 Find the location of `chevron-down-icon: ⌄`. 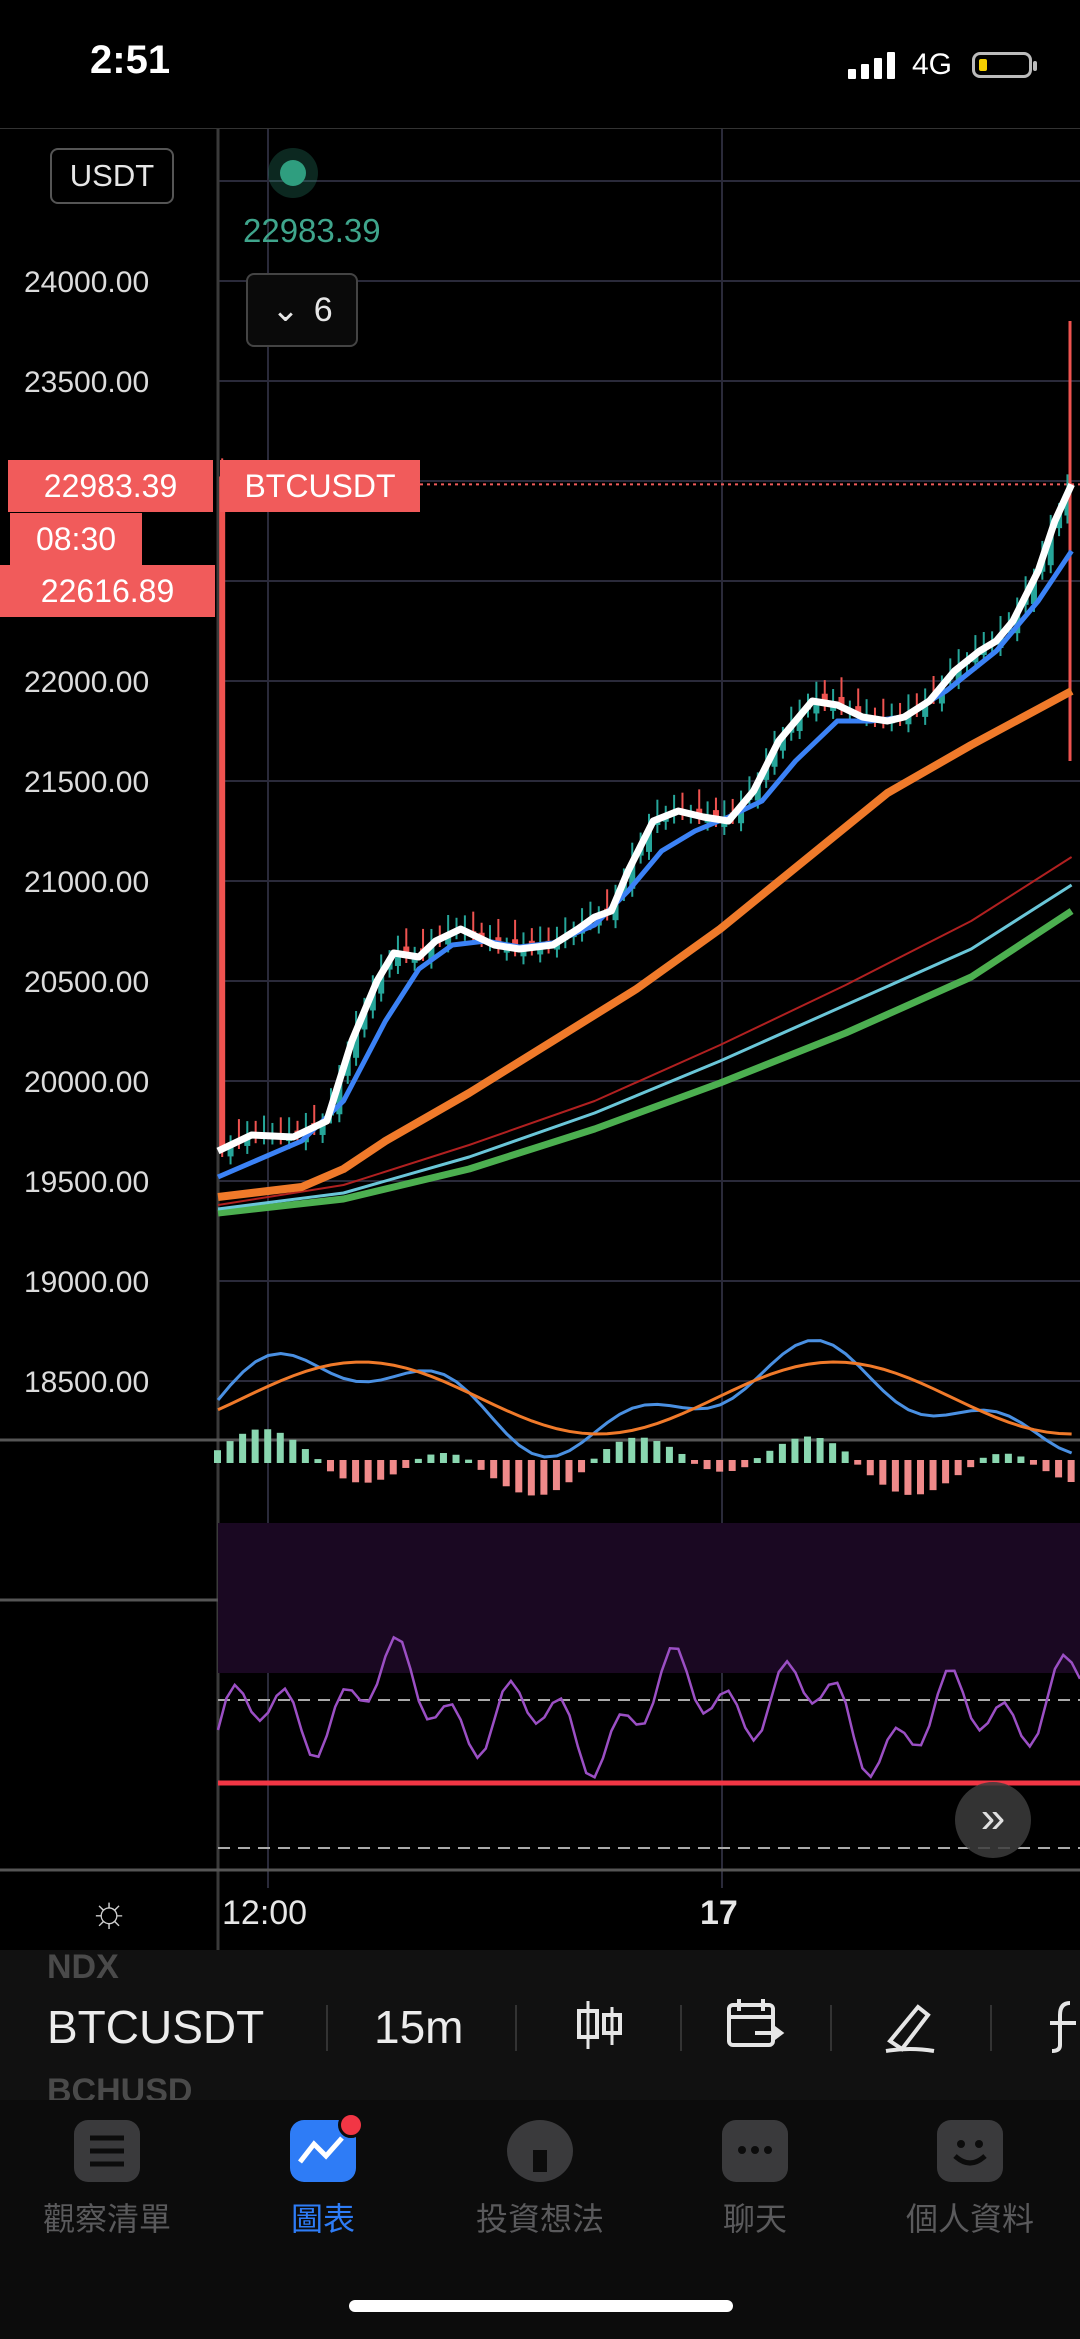

chevron-down-icon: ⌄ is located at coordinates (285, 310).